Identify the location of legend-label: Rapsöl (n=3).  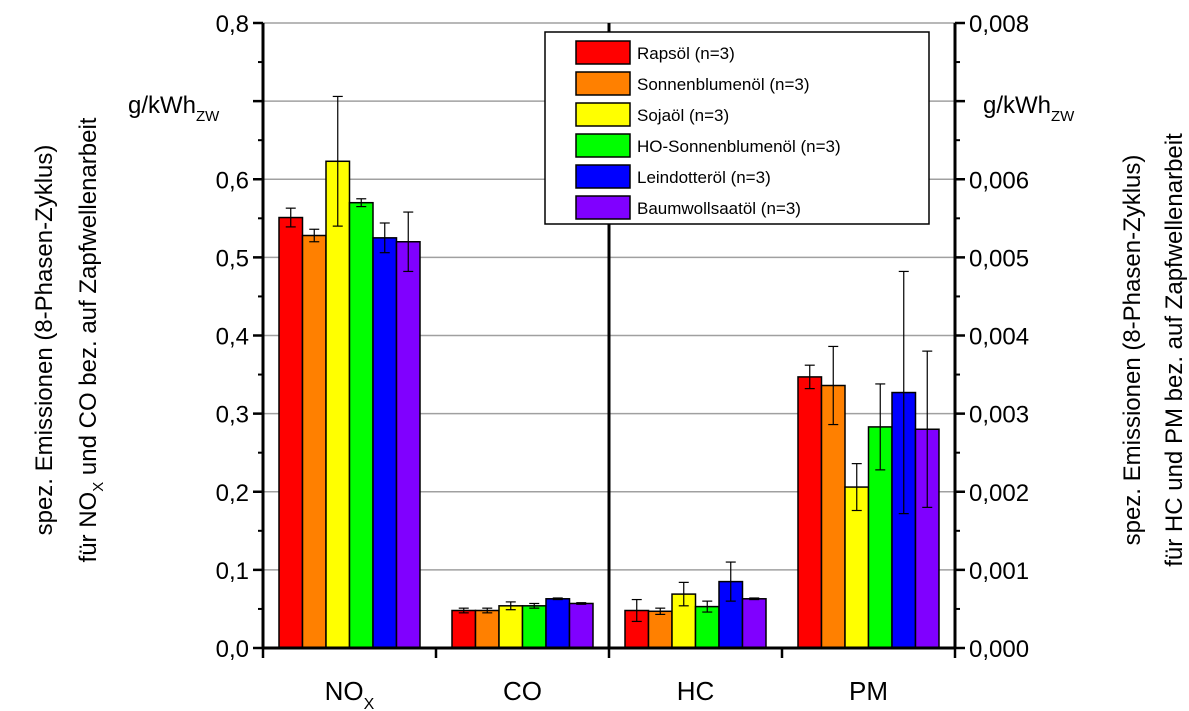
(686, 53).